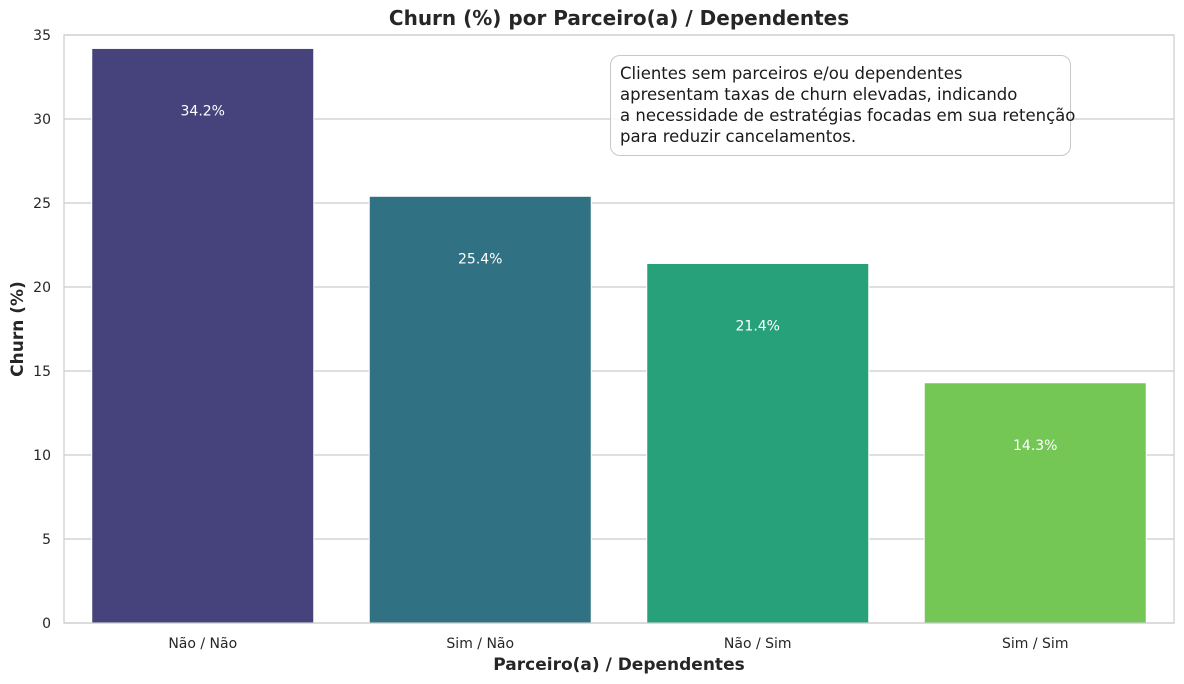 The width and height of the screenshot is (1184, 684). What do you see at coordinates (46, 540) in the screenshot?
I see `y-tick-label: 5` at bounding box center [46, 540].